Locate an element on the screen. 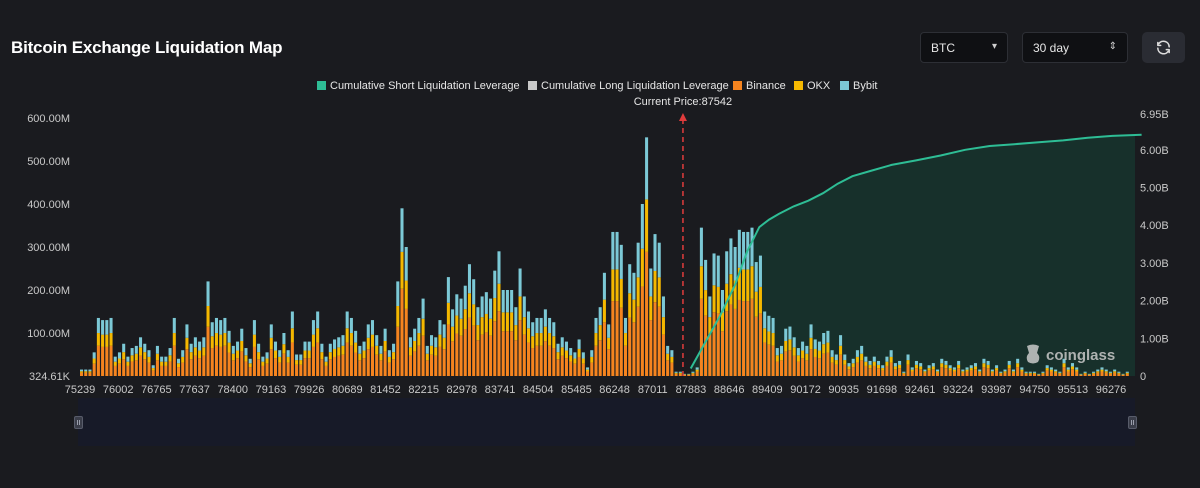 This screenshot has height=488, width=1200. range-scroller is located at coordinates (606, 422).